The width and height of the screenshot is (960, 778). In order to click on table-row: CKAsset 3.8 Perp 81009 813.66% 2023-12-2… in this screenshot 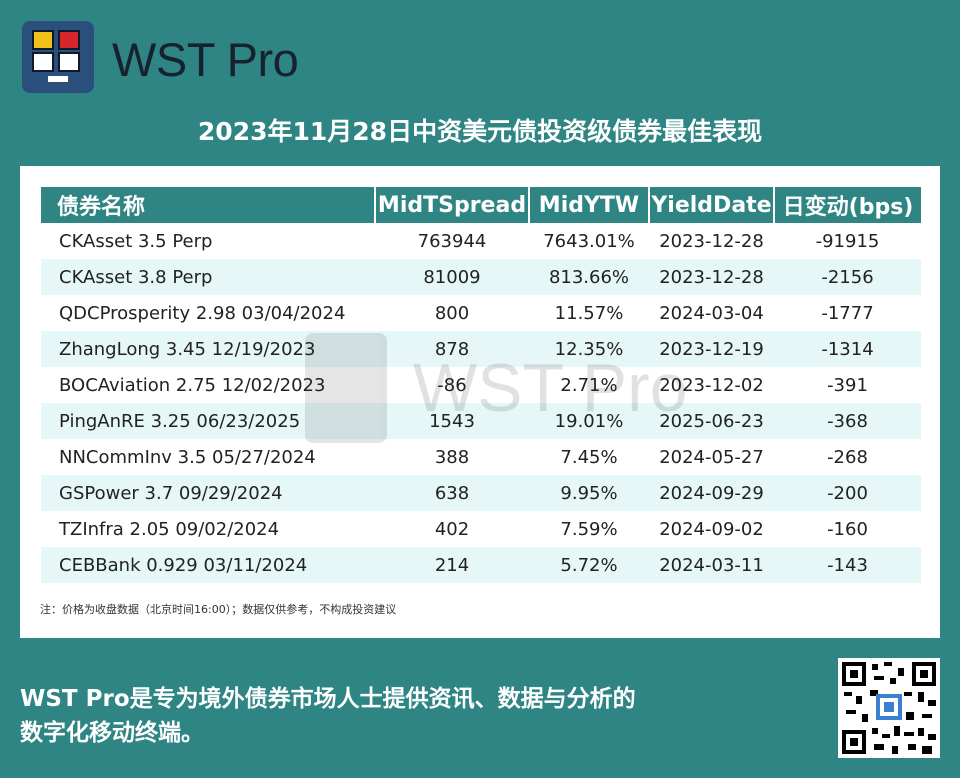, I will do `click(481, 277)`.